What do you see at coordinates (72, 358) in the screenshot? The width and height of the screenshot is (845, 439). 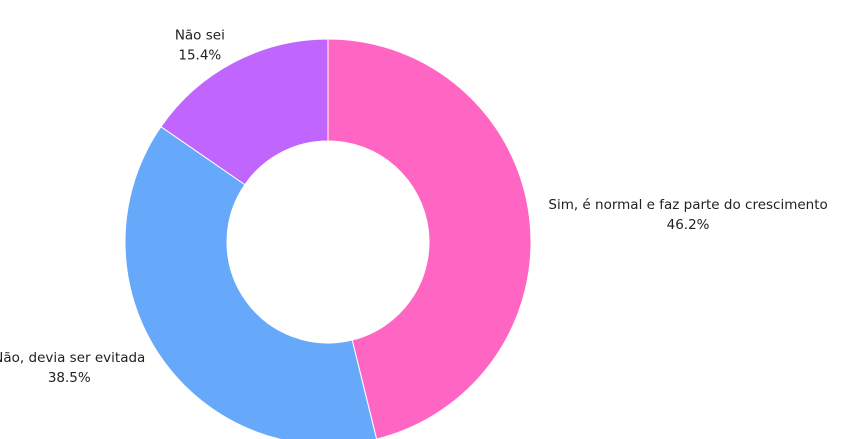 I see `slice-label: Não, devia ser evitada` at bounding box center [72, 358].